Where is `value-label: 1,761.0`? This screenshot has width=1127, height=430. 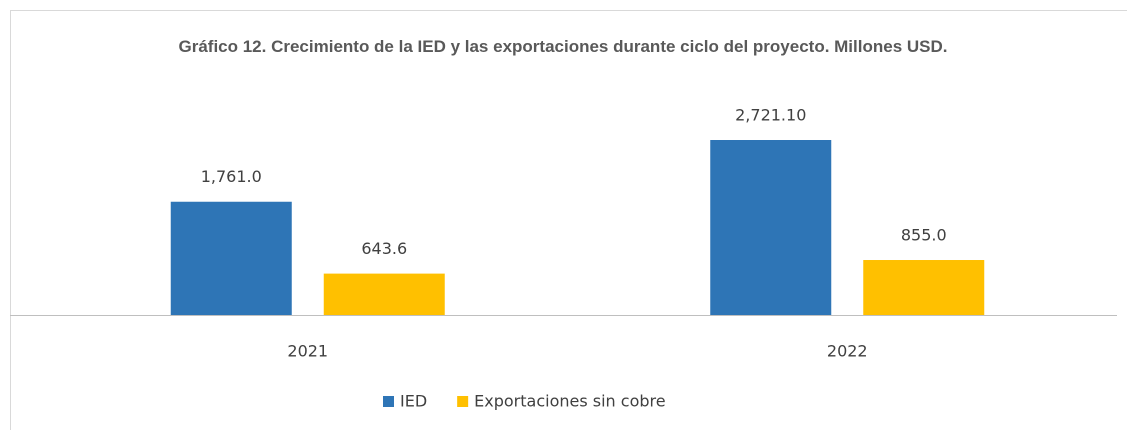
value-label: 1,761.0 is located at coordinates (231, 176).